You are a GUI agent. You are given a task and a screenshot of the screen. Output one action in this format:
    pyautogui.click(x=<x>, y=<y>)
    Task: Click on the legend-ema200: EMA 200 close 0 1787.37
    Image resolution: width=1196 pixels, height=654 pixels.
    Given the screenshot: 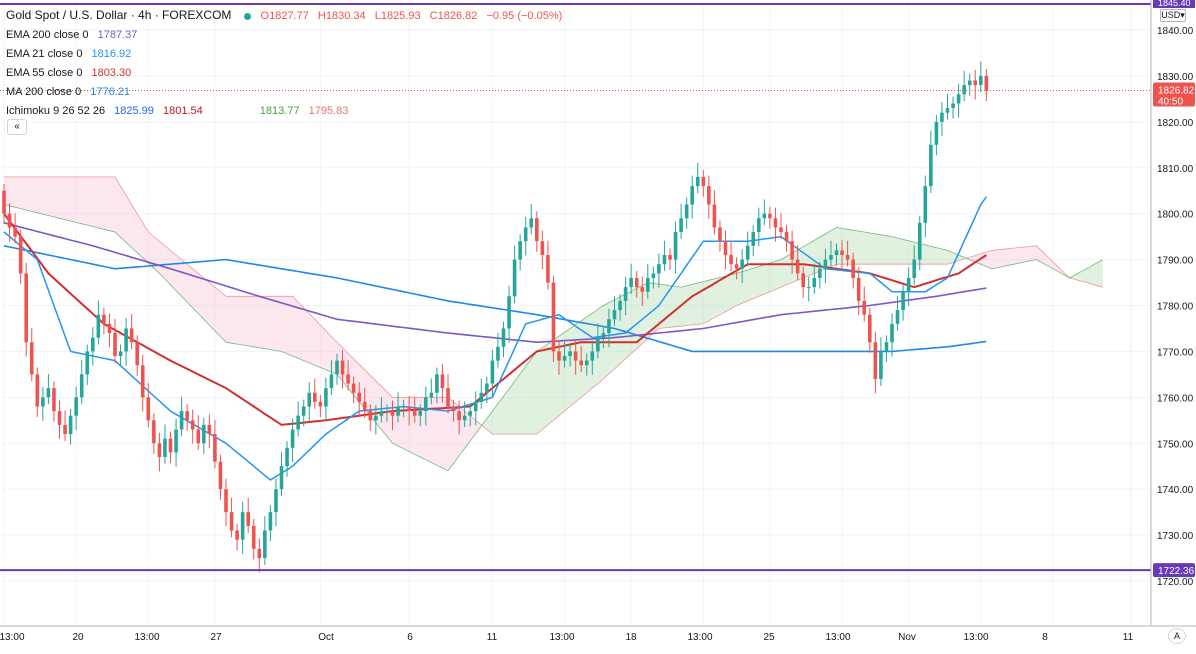 What is the action you would take?
    pyautogui.click(x=287, y=35)
    